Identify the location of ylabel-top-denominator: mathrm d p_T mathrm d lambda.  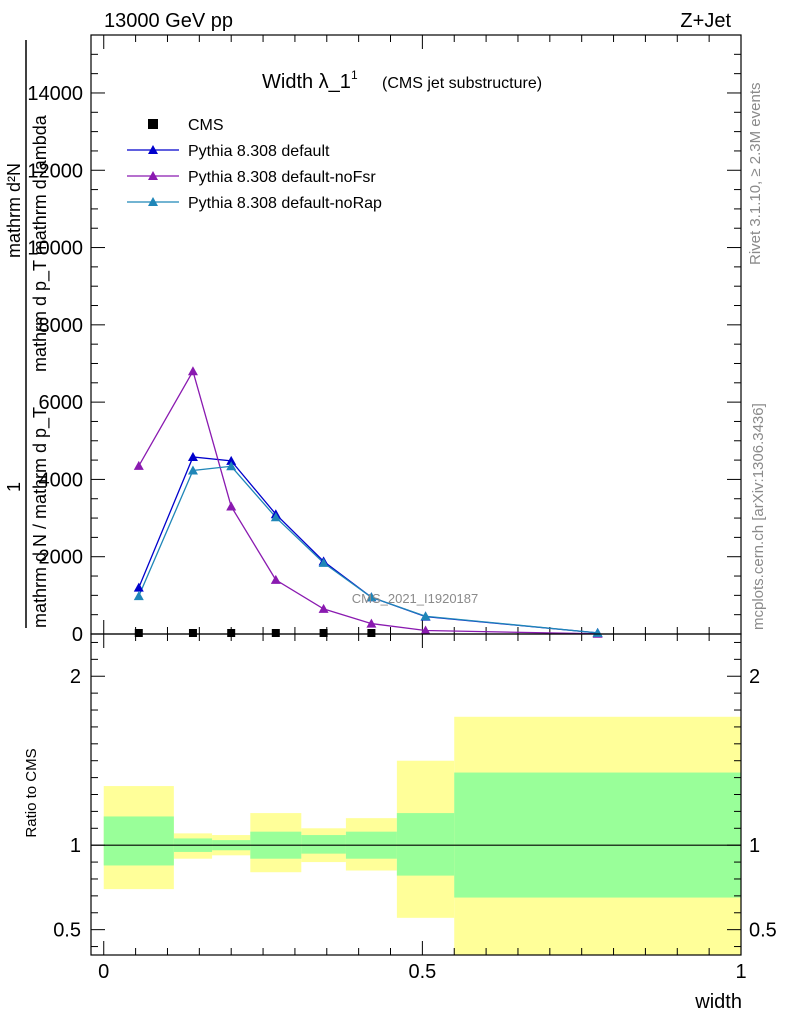
(40, 243).